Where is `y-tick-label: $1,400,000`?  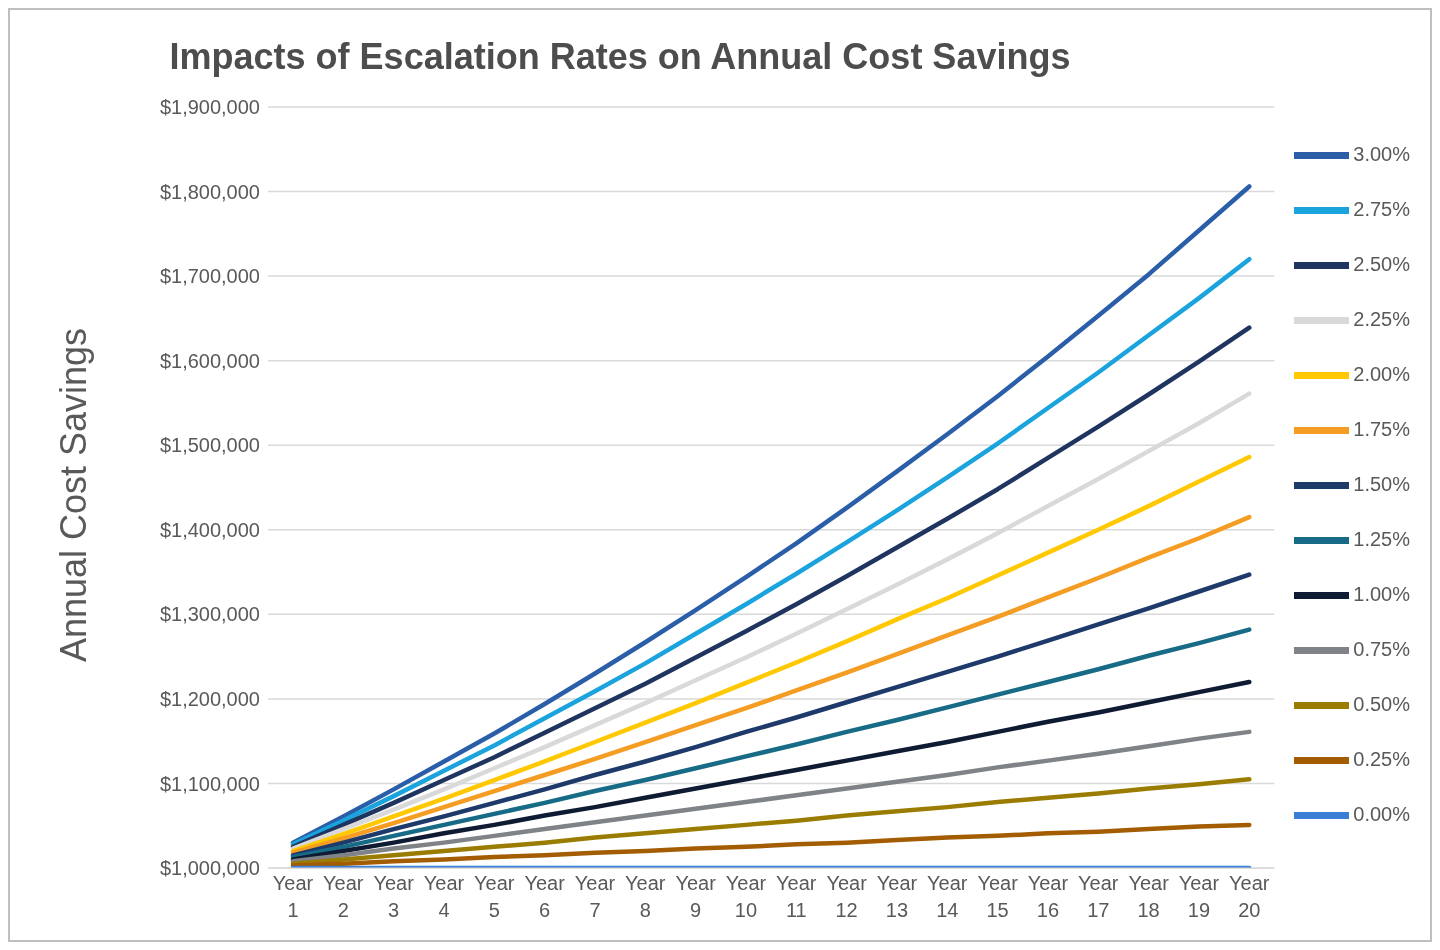 y-tick-label: $1,400,000 is located at coordinates (209, 529).